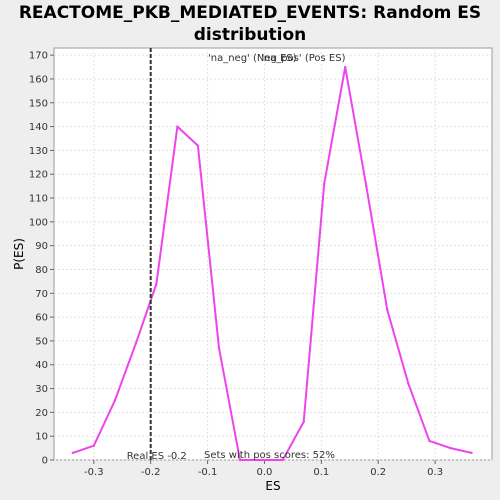  What do you see at coordinates (38, 103) in the screenshot?
I see `y-tick-label: 150` at bounding box center [38, 103].